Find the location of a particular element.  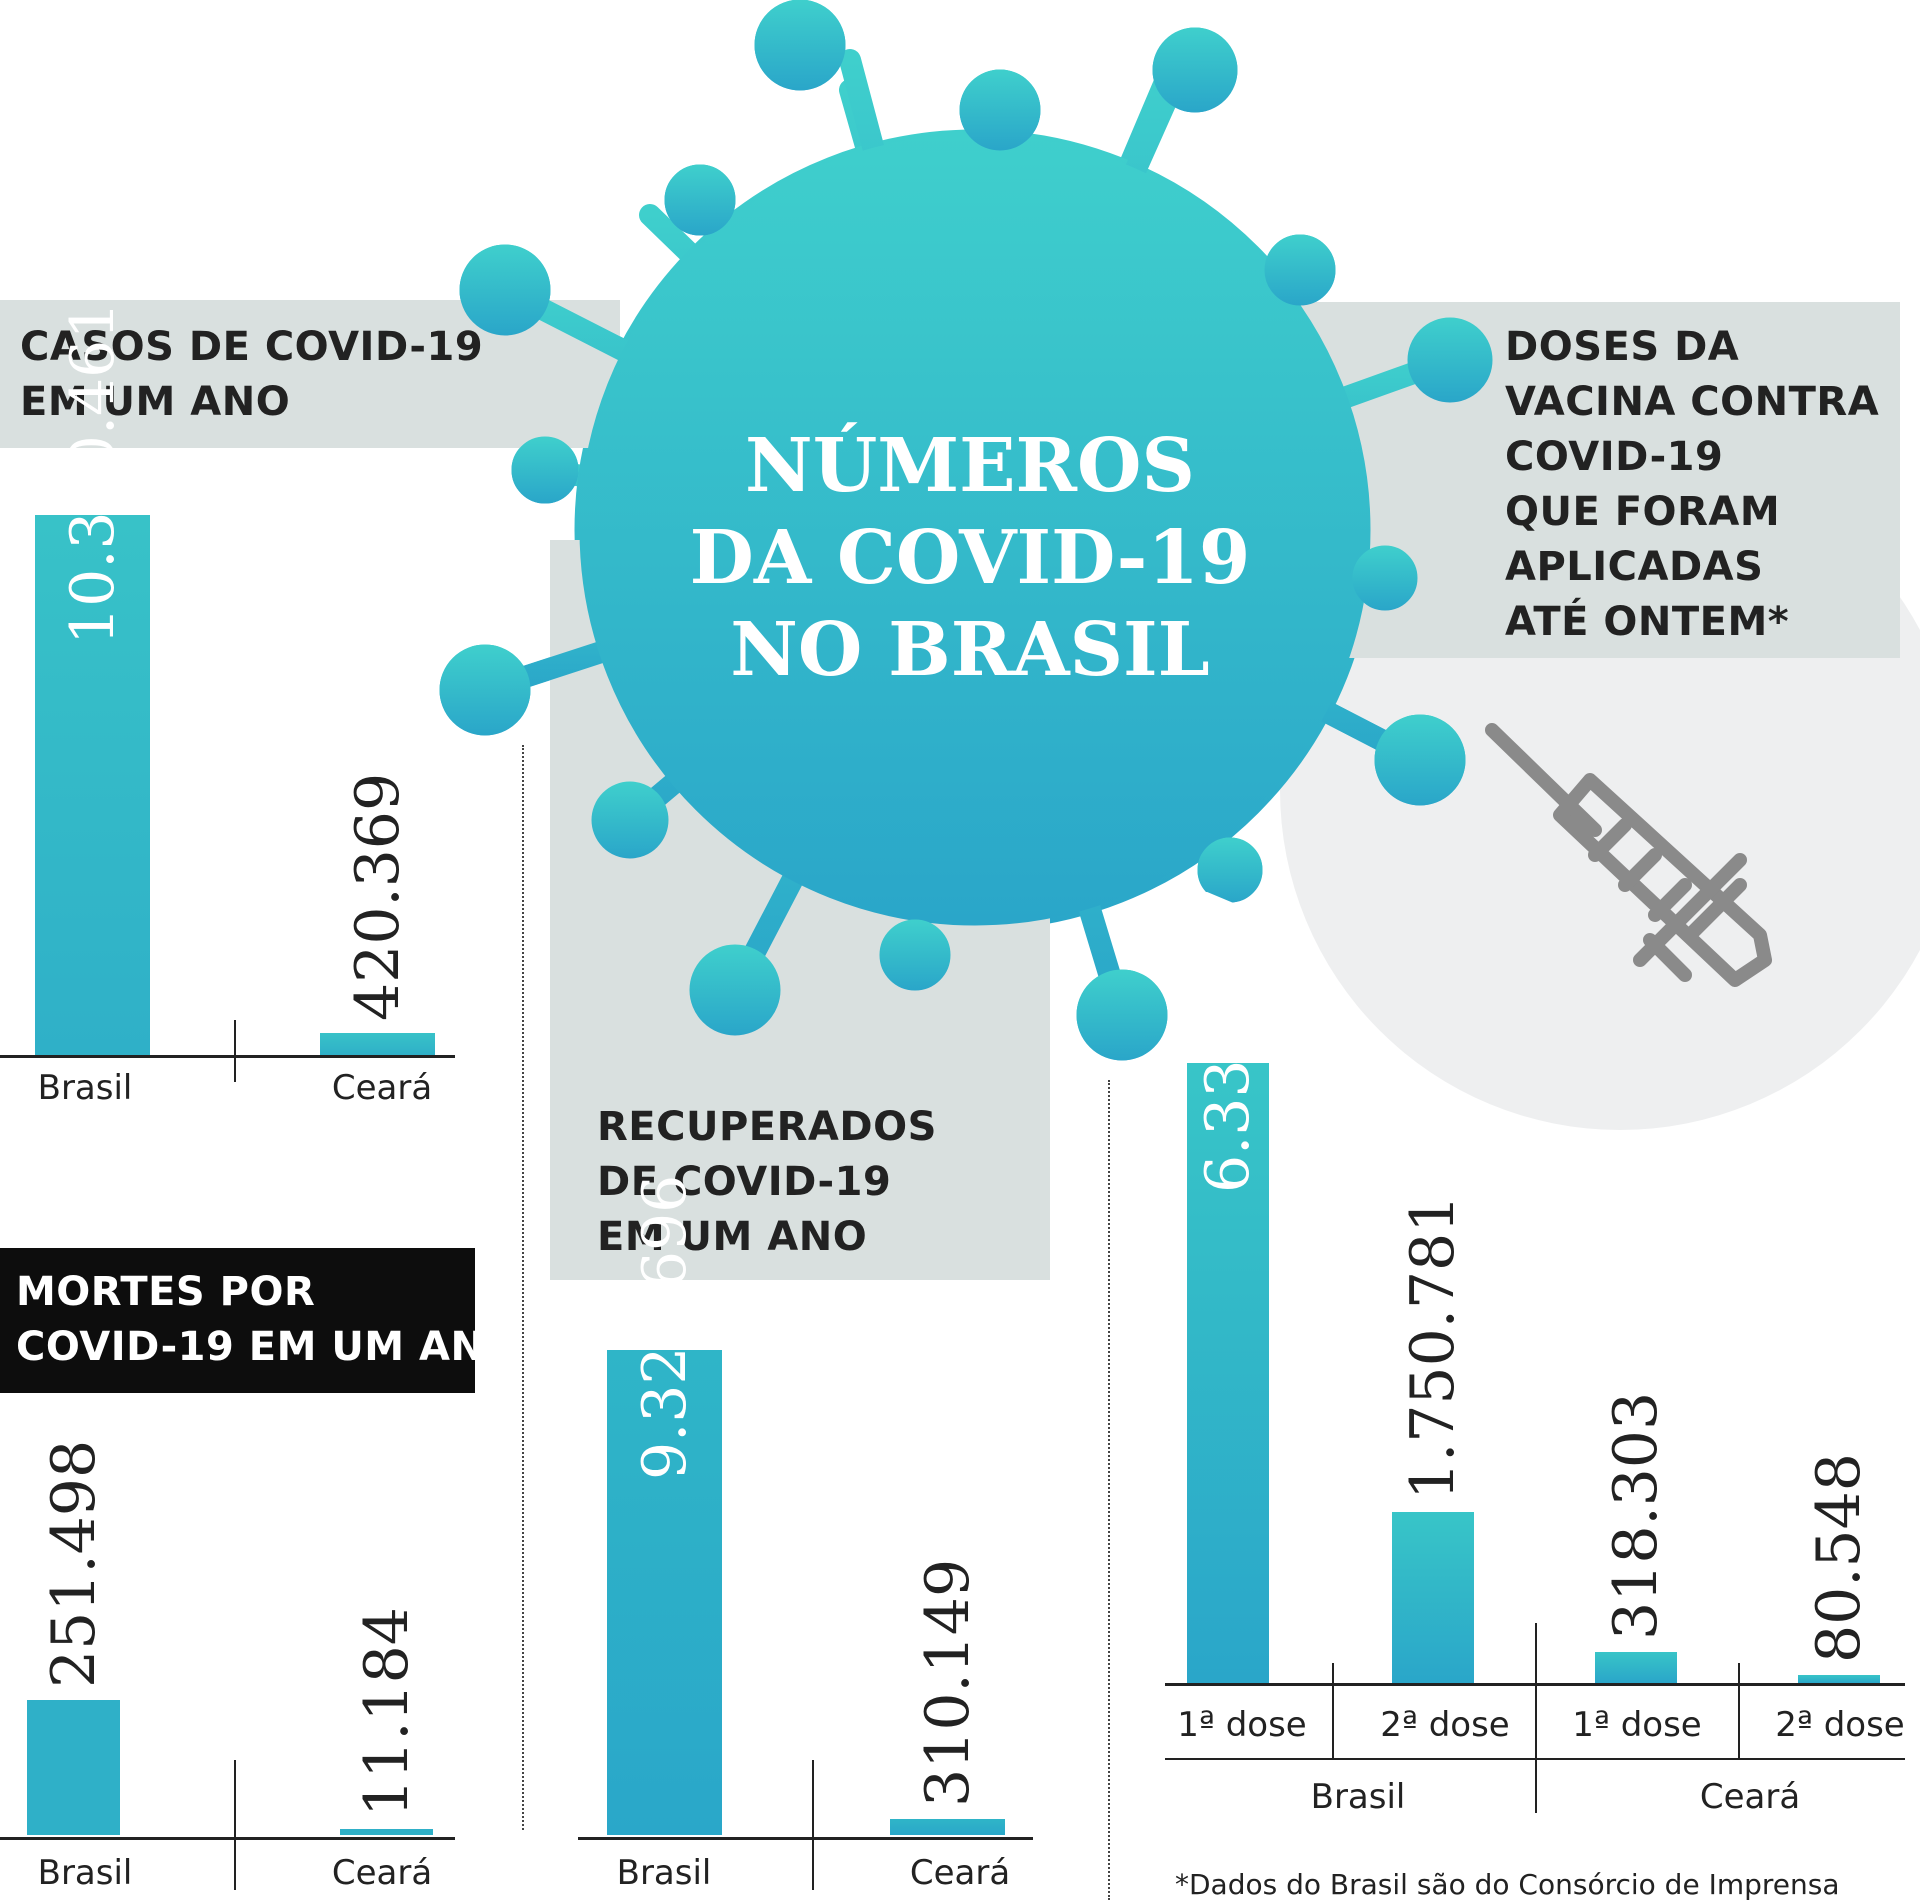

chart0-value-label-0: 10.390.461 is located at coordinates (92, 473).